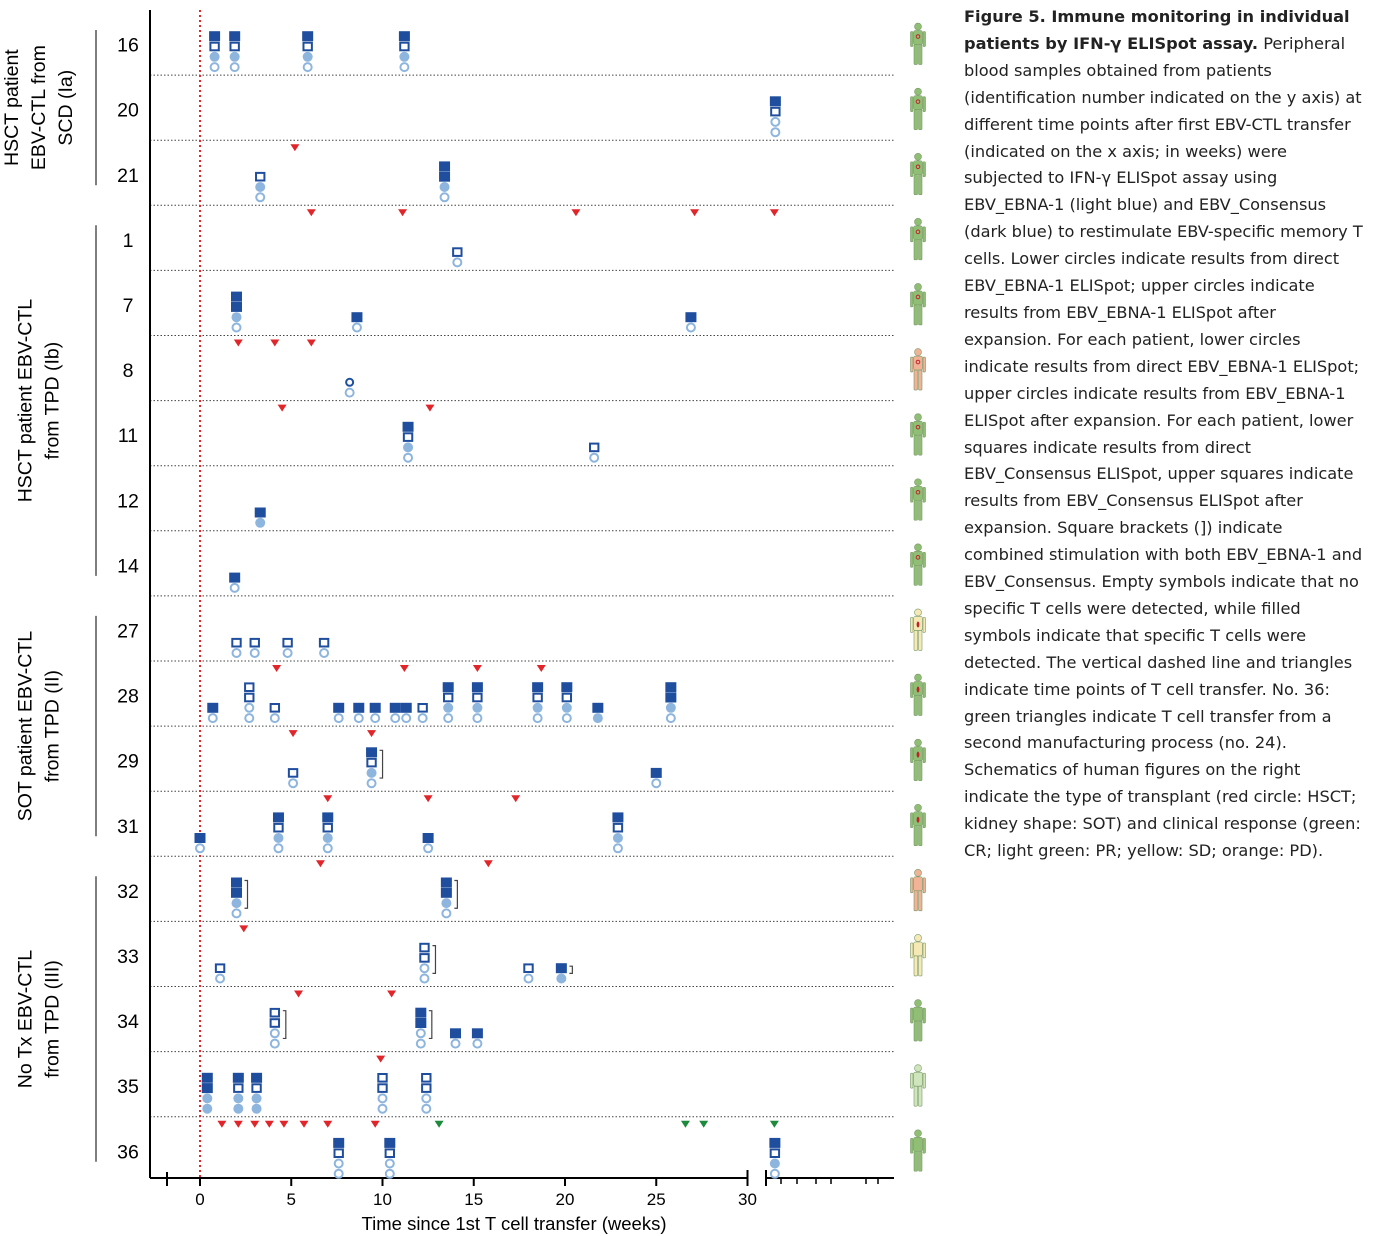 This screenshot has width=1373, height=1236. What do you see at coordinates (382, 1199) in the screenshot?
I see `x-tick-label: 10` at bounding box center [382, 1199].